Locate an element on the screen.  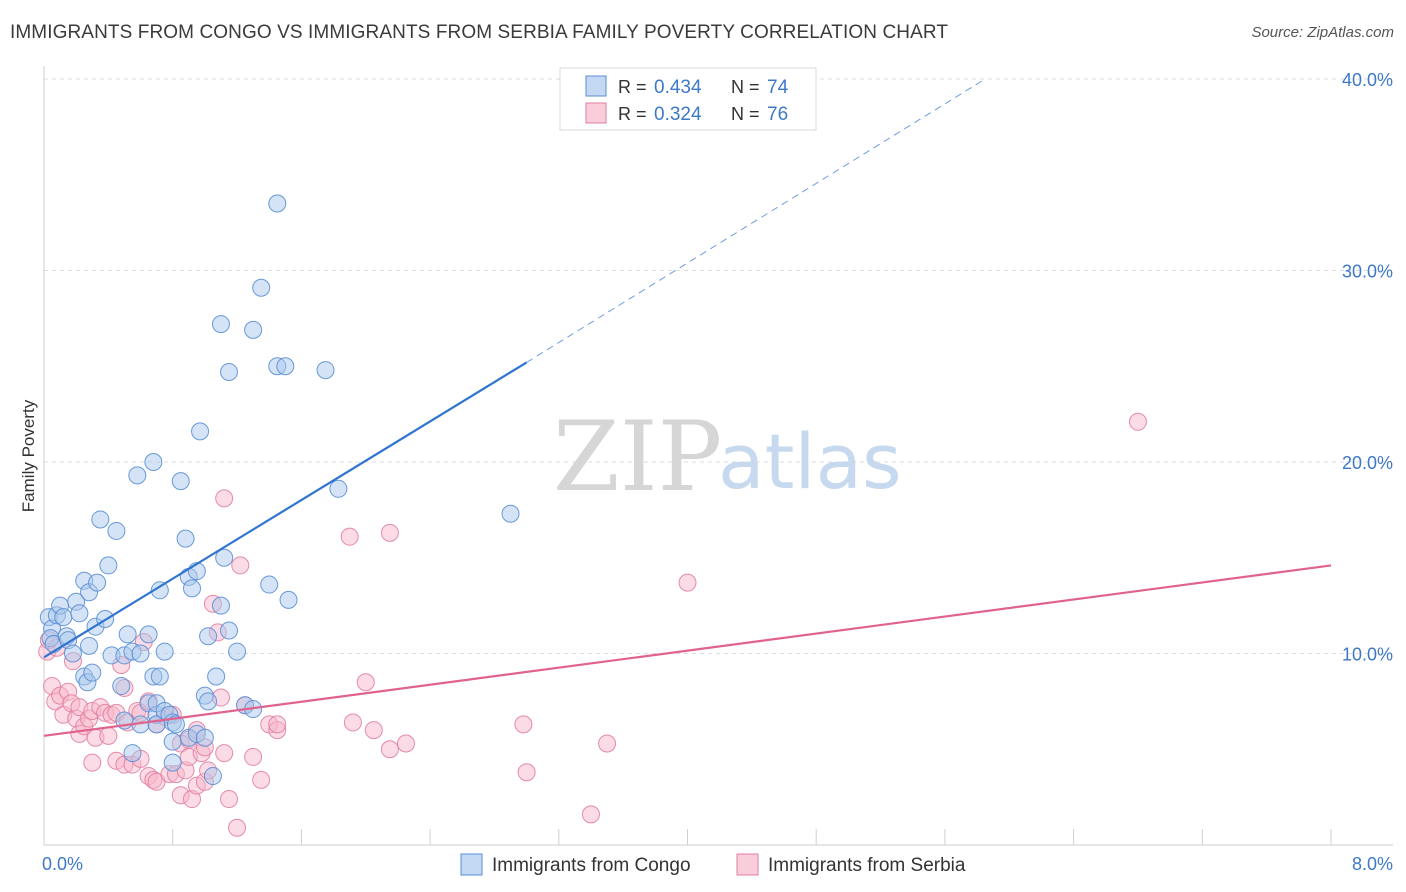
serbia-n-value: 76 is located at coordinates (777, 114).